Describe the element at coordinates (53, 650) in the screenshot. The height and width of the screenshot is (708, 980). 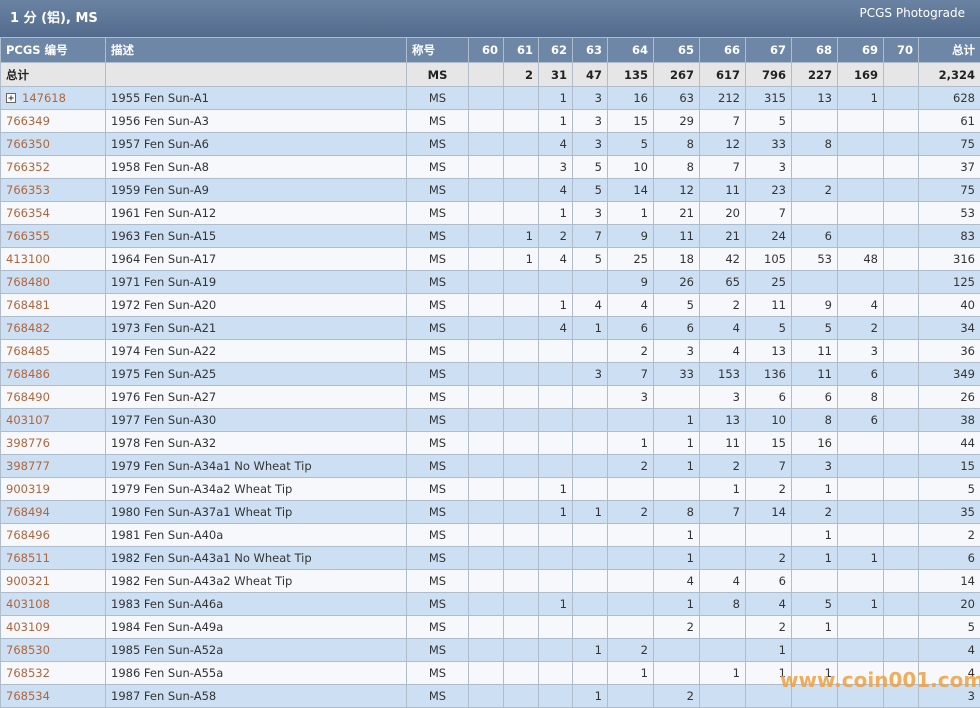
I see `pcgs-number: 768530` at that location.